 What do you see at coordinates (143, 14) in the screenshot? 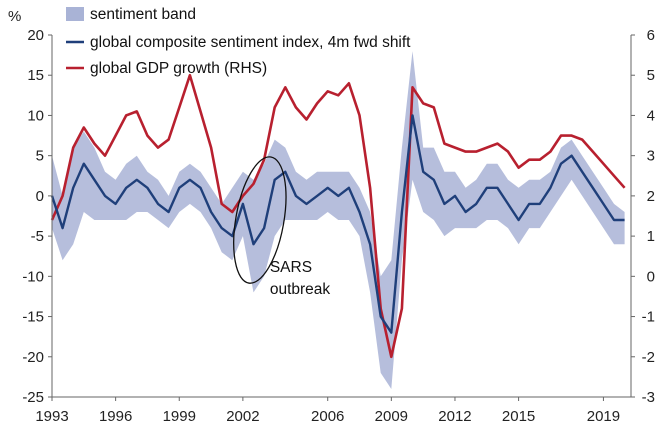
I see `legend-label: sentiment band` at bounding box center [143, 14].